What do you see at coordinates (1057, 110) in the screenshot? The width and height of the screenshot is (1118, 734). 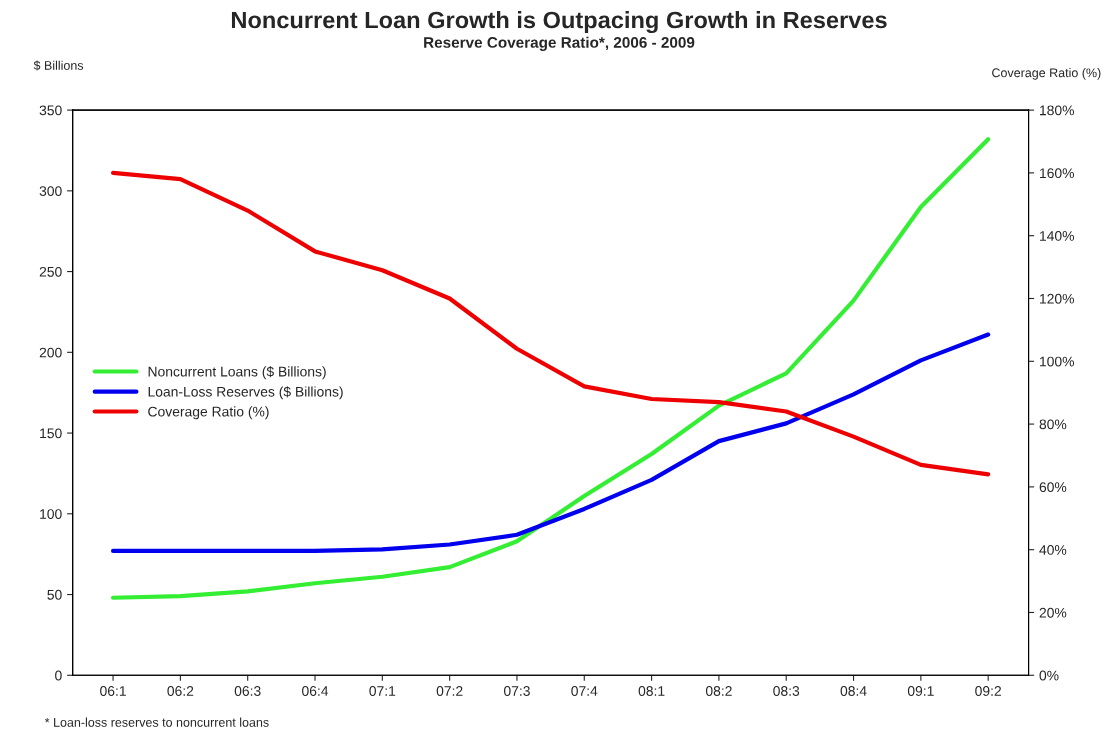 I see `y2-tick-label: 180%` at bounding box center [1057, 110].